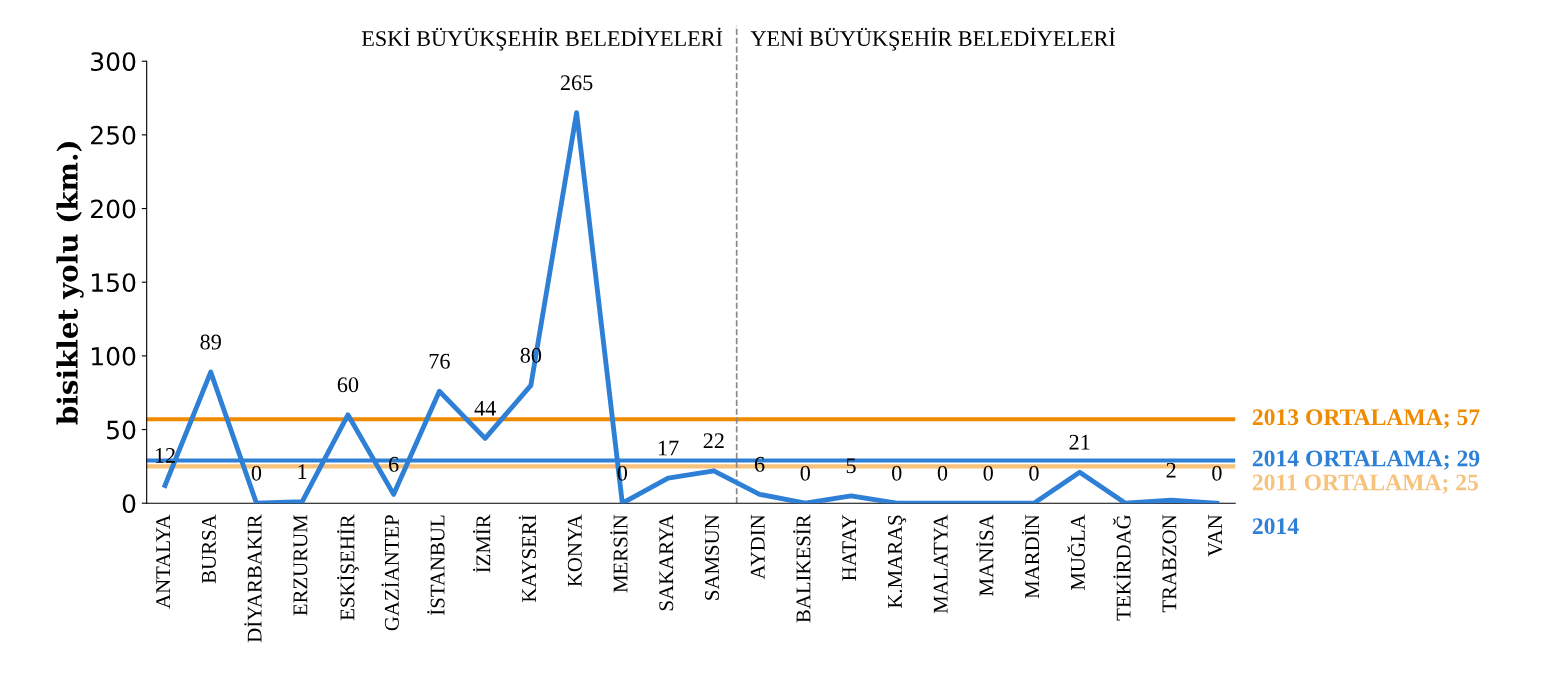 The image size is (1544, 680). Describe the element at coordinates (439, 361) in the screenshot. I see `data-label: 76` at that location.